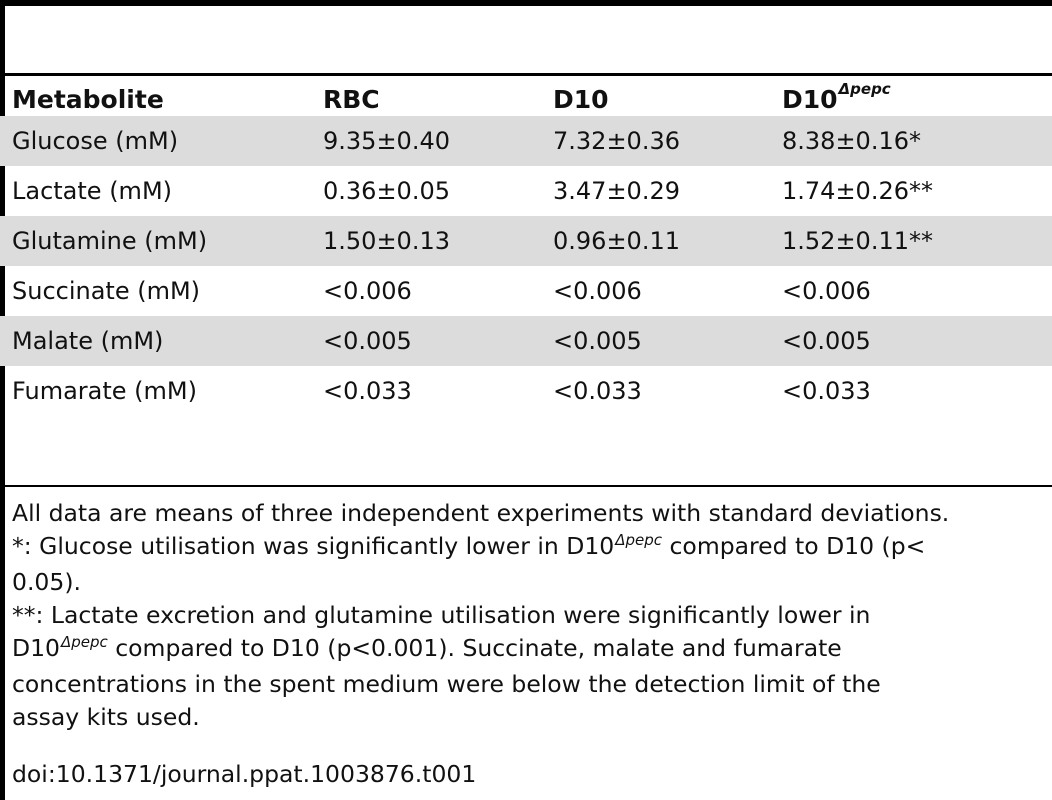 The height and width of the screenshot is (800, 1052). I want to click on cell-d10: <0.006, so click(597, 291).